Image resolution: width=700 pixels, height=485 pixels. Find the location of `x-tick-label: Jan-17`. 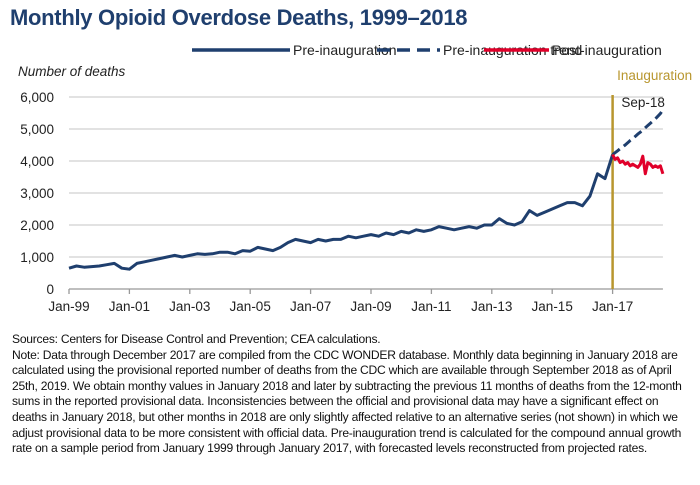

x-tick-label: Jan-17 is located at coordinates (612, 306).